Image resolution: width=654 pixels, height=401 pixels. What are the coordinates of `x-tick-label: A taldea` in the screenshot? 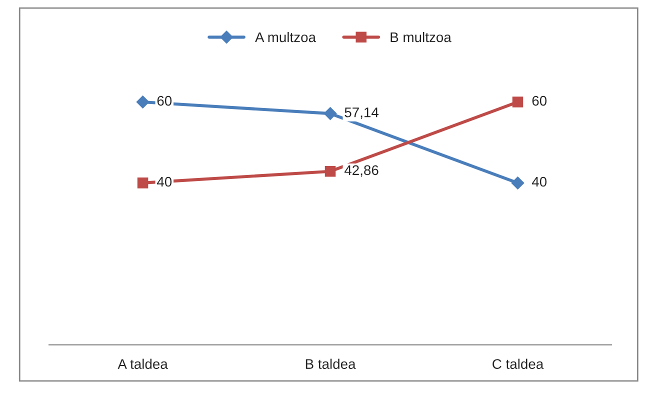 It's located at (143, 363).